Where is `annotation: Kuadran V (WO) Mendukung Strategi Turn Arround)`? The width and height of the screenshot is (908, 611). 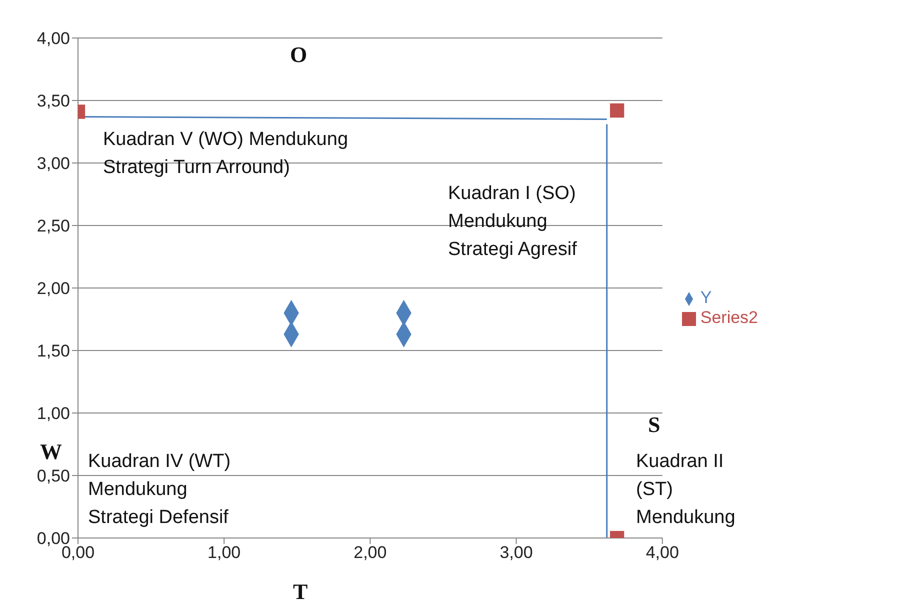
annotation: Kuadran V (WO) Mendukung Strategi Turn Arround) is located at coordinates (226, 154).